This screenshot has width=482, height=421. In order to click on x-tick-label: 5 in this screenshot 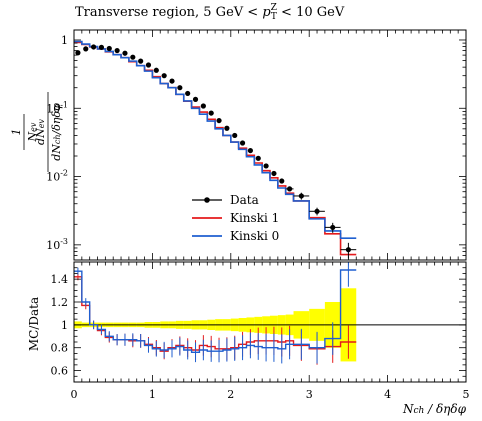, I will do `click(466, 394)`.